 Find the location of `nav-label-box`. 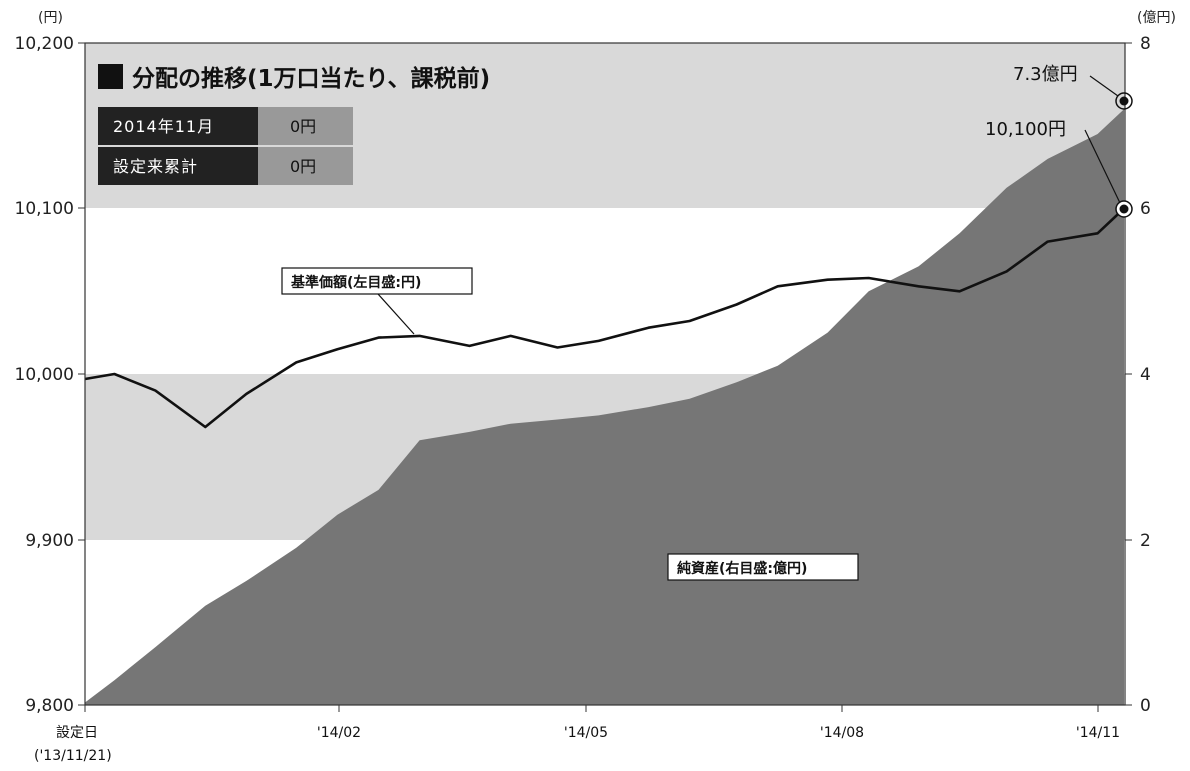

nav-label-box is located at coordinates (377, 281).